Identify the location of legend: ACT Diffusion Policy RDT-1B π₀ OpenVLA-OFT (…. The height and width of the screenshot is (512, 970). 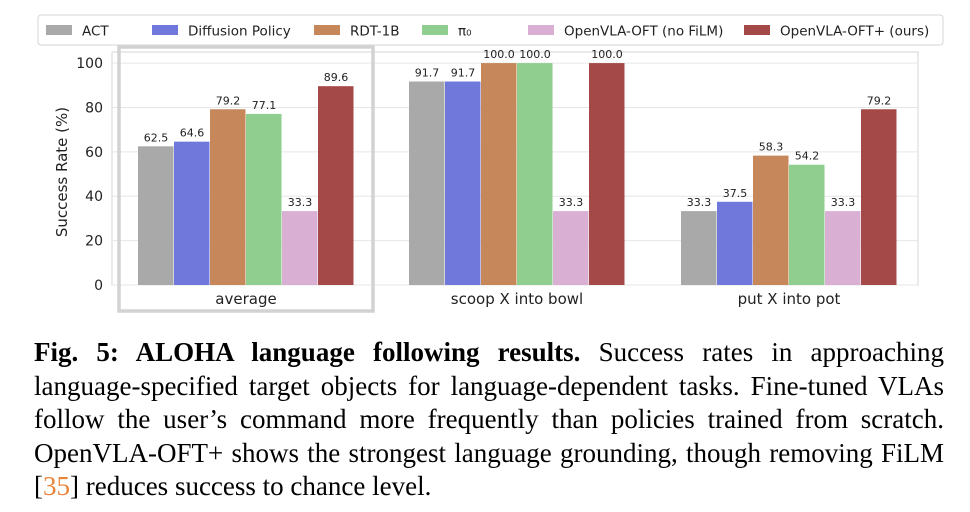
(490, 30).